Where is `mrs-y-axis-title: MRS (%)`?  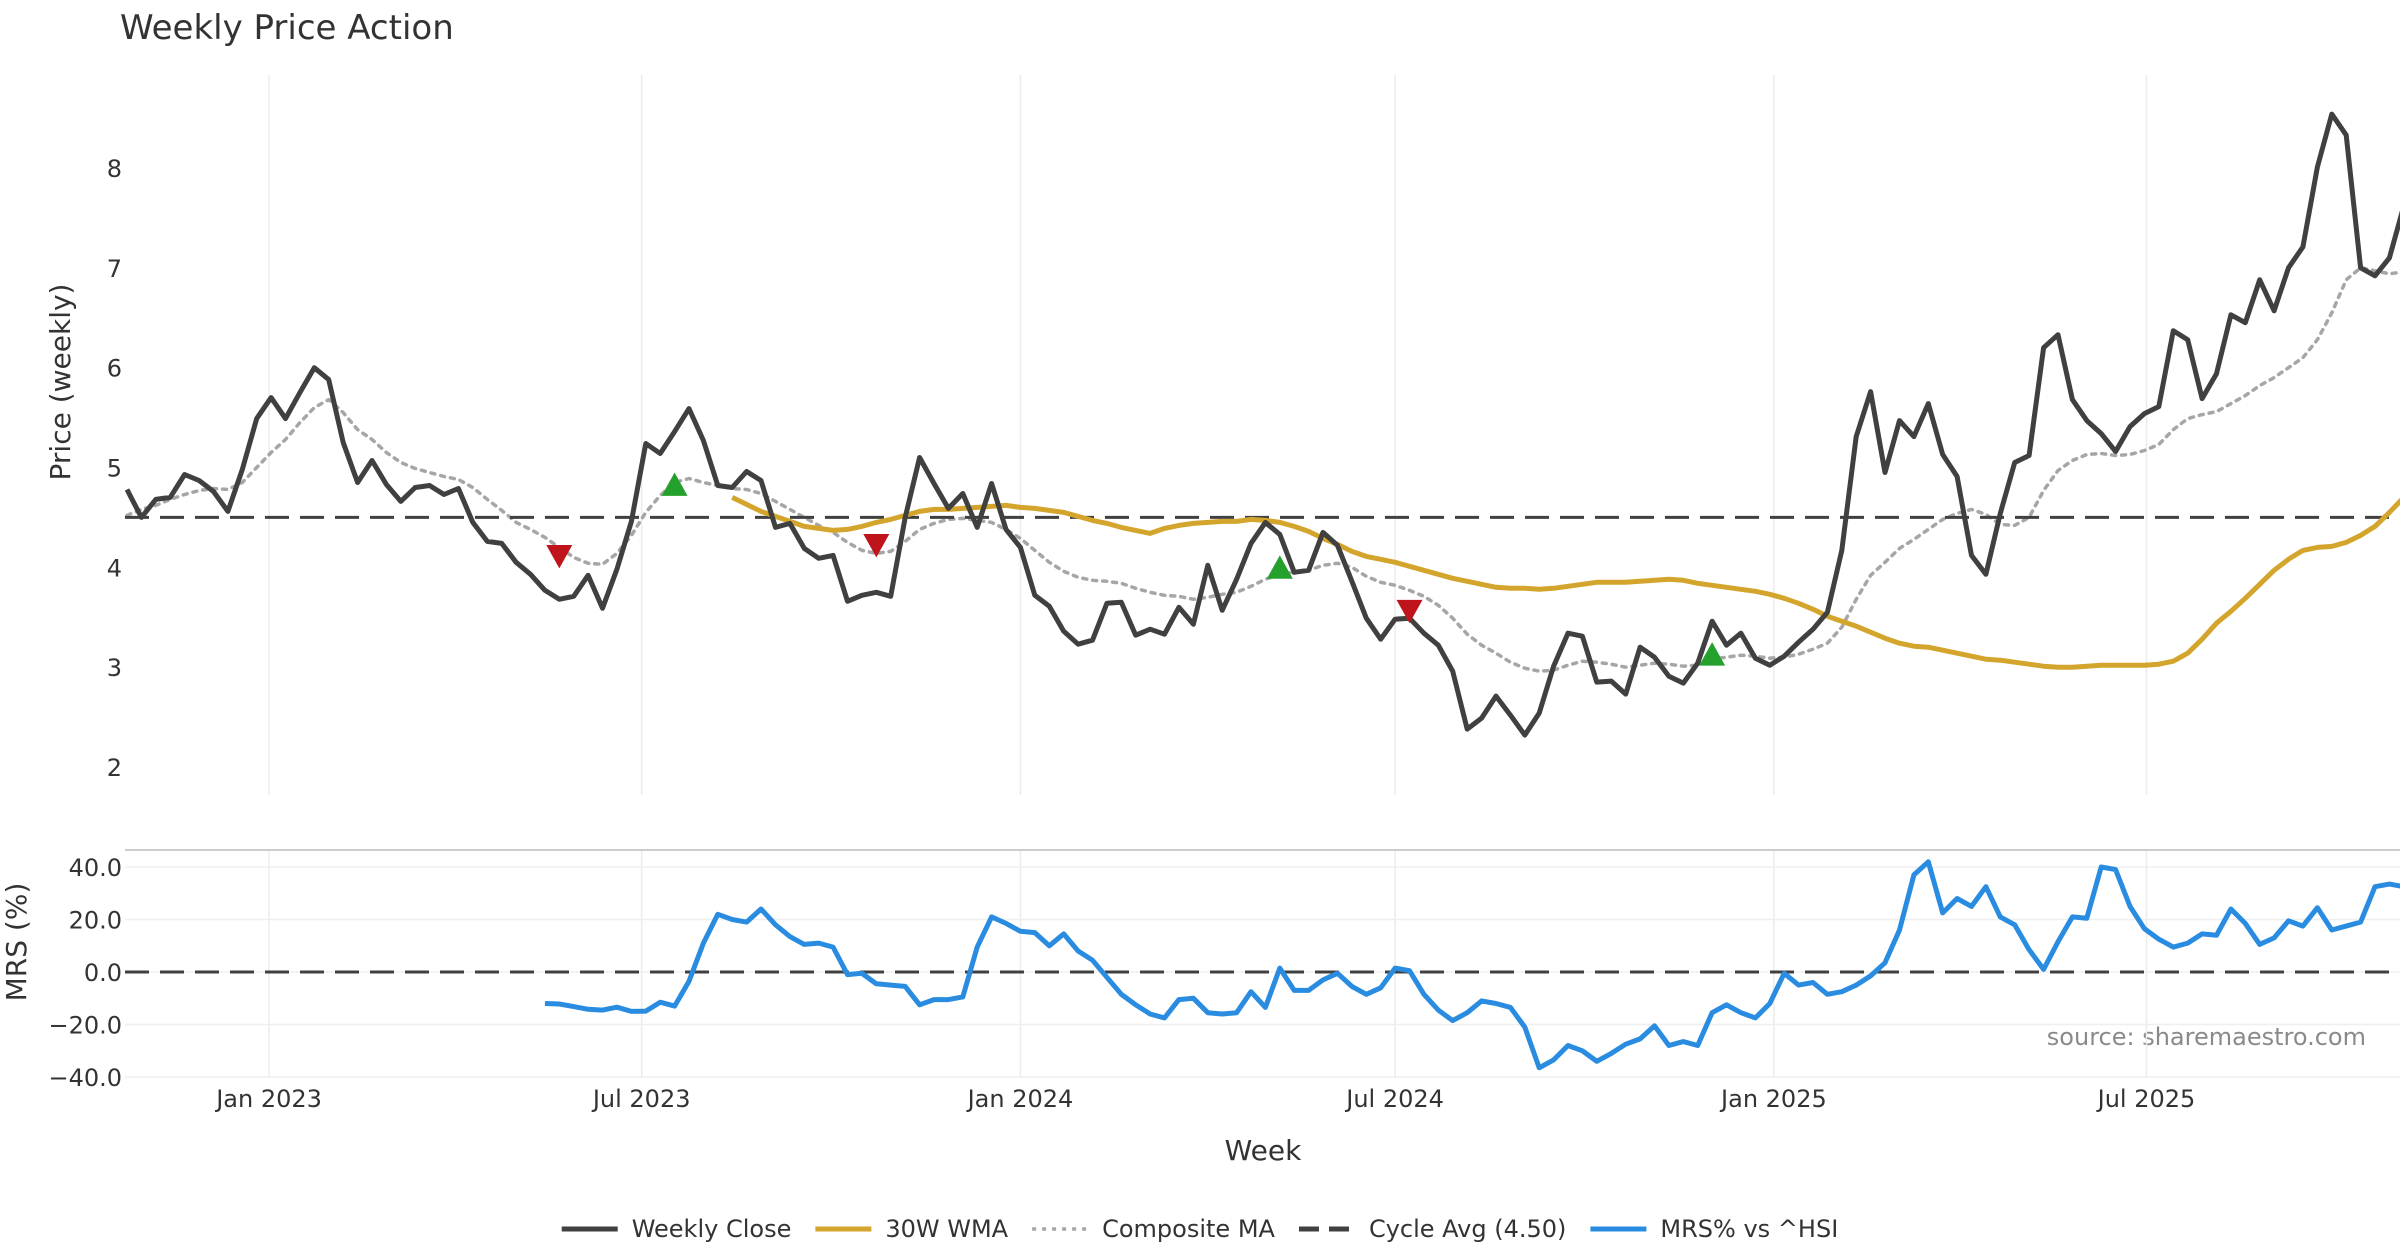
mrs-y-axis-title: MRS (%) is located at coordinates (16, 942).